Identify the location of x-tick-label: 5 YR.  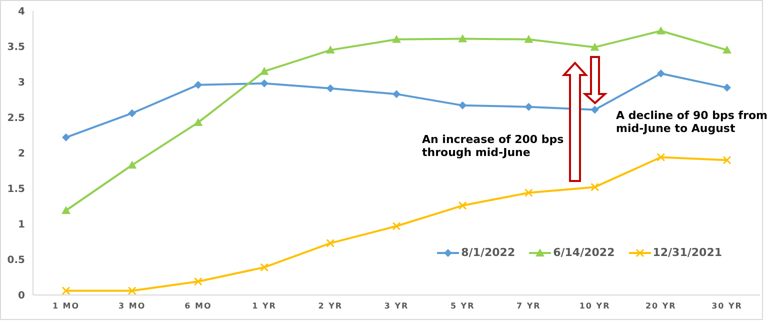
(462, 306).